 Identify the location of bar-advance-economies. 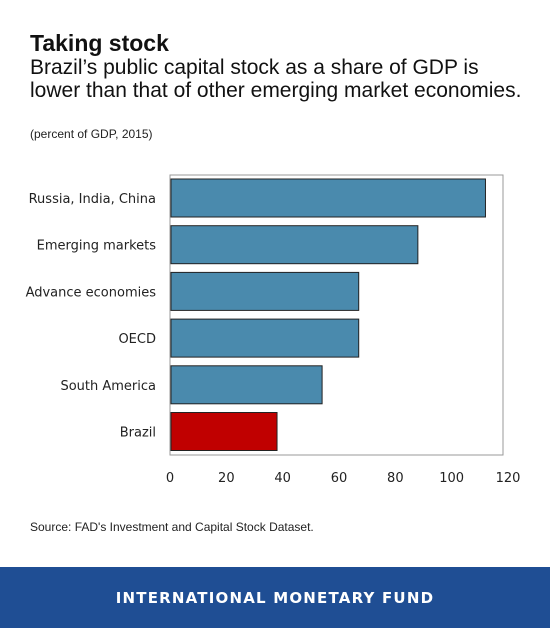
(265, 291).